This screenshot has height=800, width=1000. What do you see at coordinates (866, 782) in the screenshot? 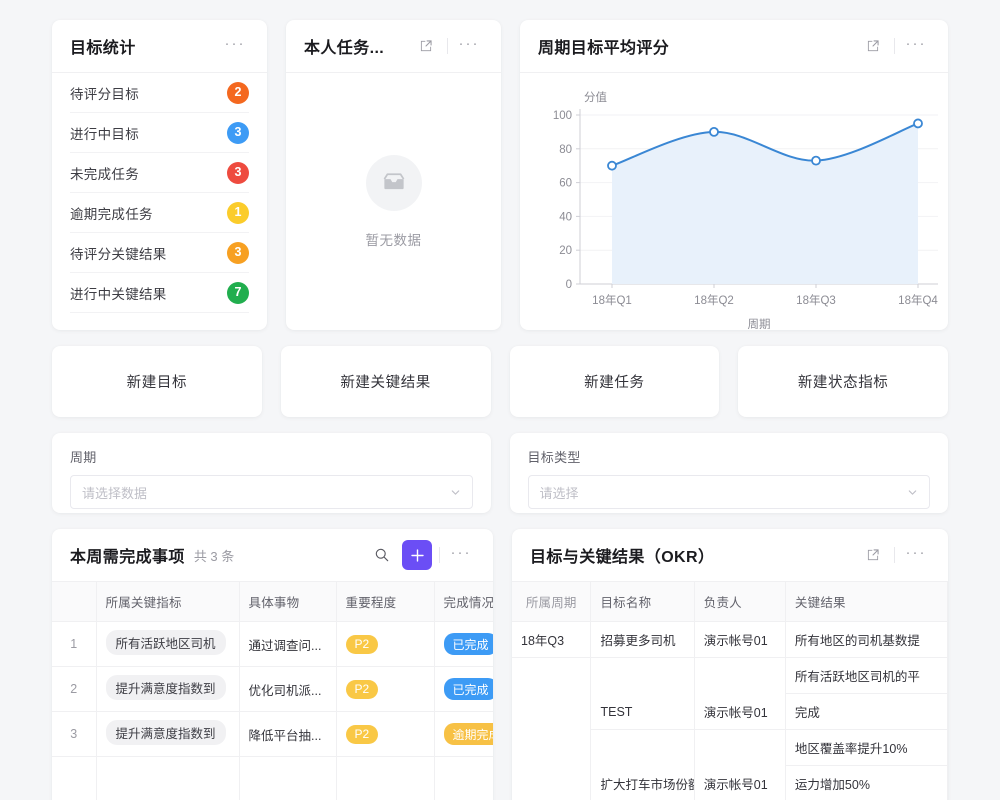
I see `key-result-cell: 运力增加50%` at bounding box center [866, 782].